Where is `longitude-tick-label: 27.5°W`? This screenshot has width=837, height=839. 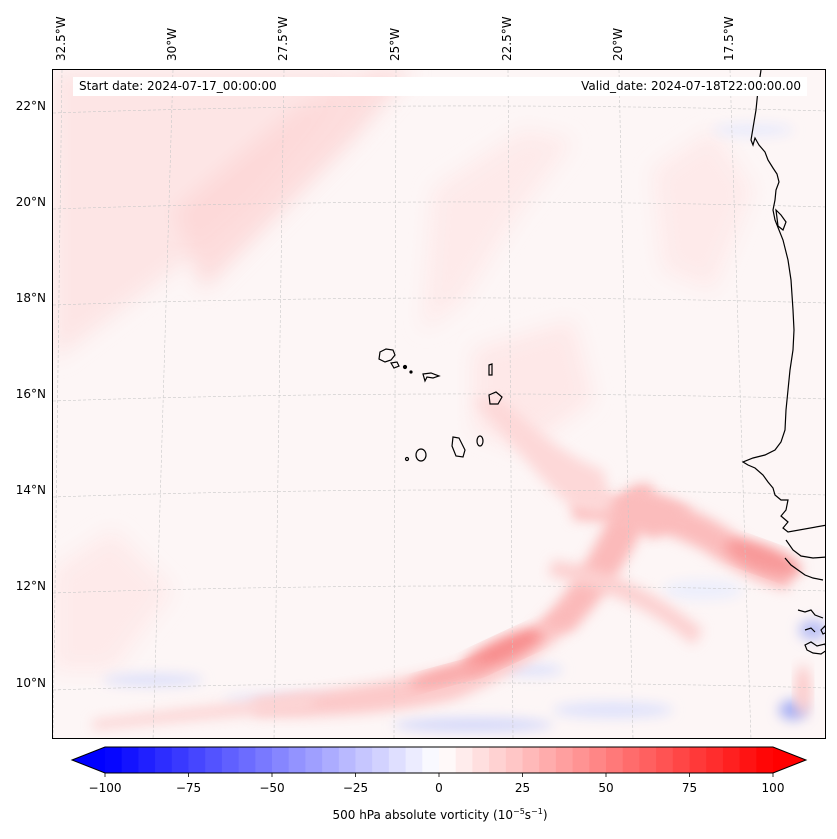
longitude-tick-label: 27.5°W is located at coordinates (283, 38).